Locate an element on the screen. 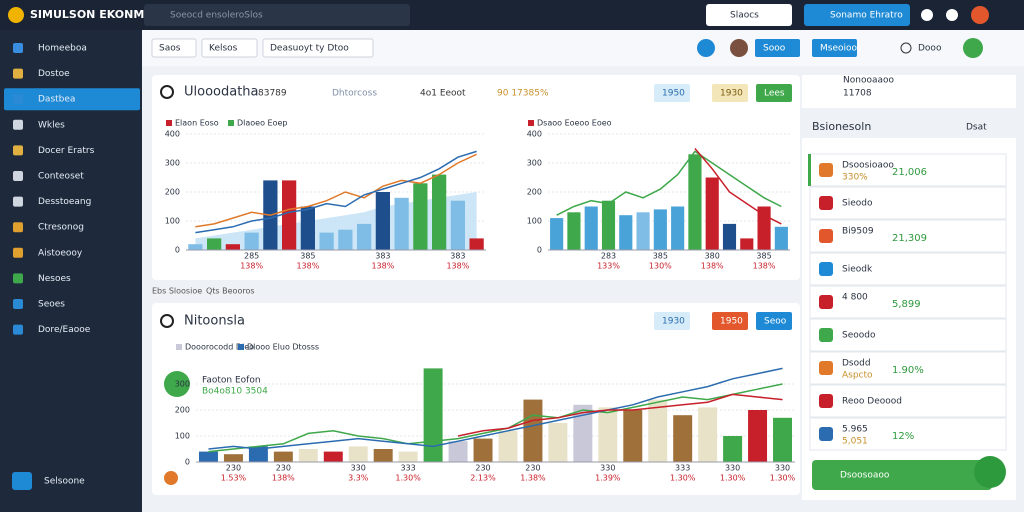 The height and width of the screenshot is (512, 1024). nav-footer: Selsoone is located at coordinates (64, 482).